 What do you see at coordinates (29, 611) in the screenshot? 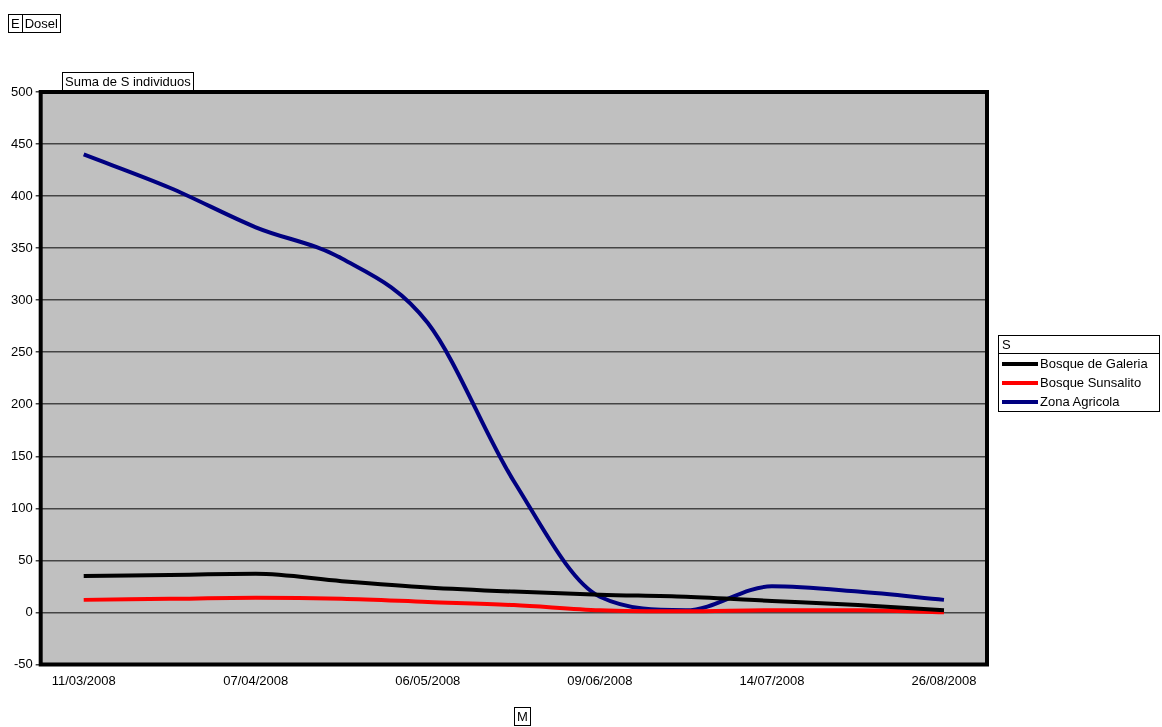
I see `y-tick-label: 0` at bounding box center [29, 611].